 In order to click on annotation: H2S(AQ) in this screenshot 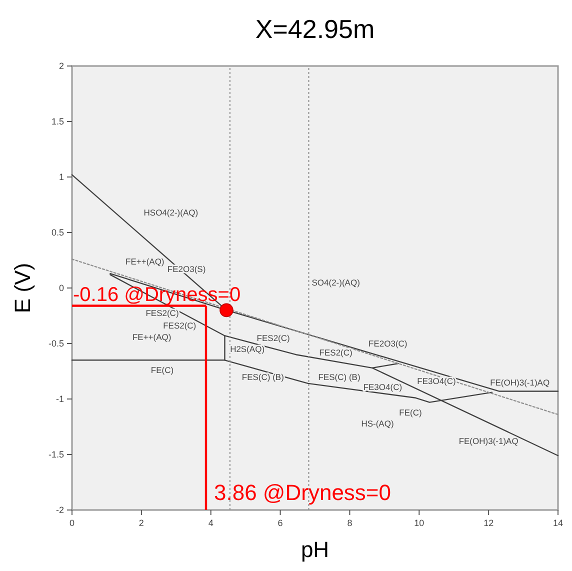, I will do `click(247, 349)`.